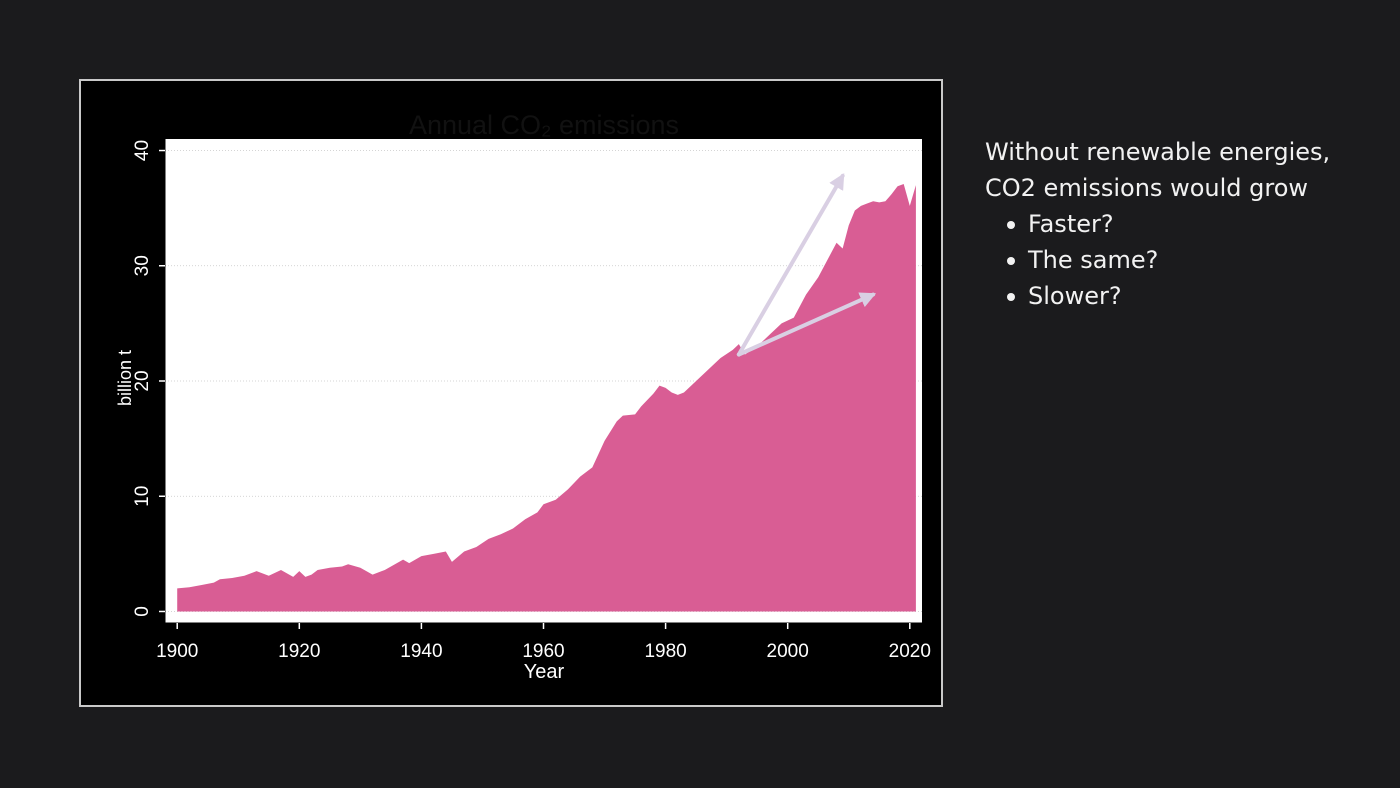  What do you see at coordinates (142, 150) in the screenshot?
I see `y-tick-label-40: 40` at bounding box center [142, 150].